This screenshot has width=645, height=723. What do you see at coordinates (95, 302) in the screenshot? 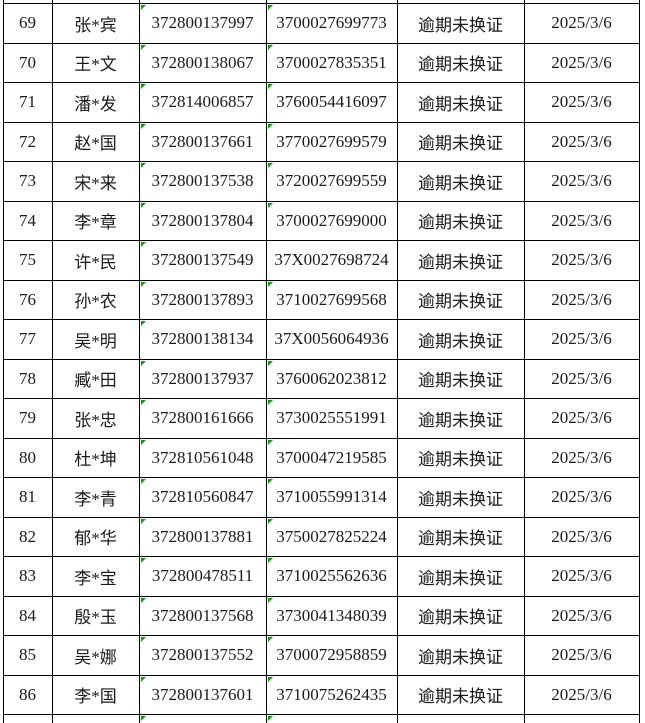
I see `name-cell-text: 孙*农` at bounding box center [95, 302].